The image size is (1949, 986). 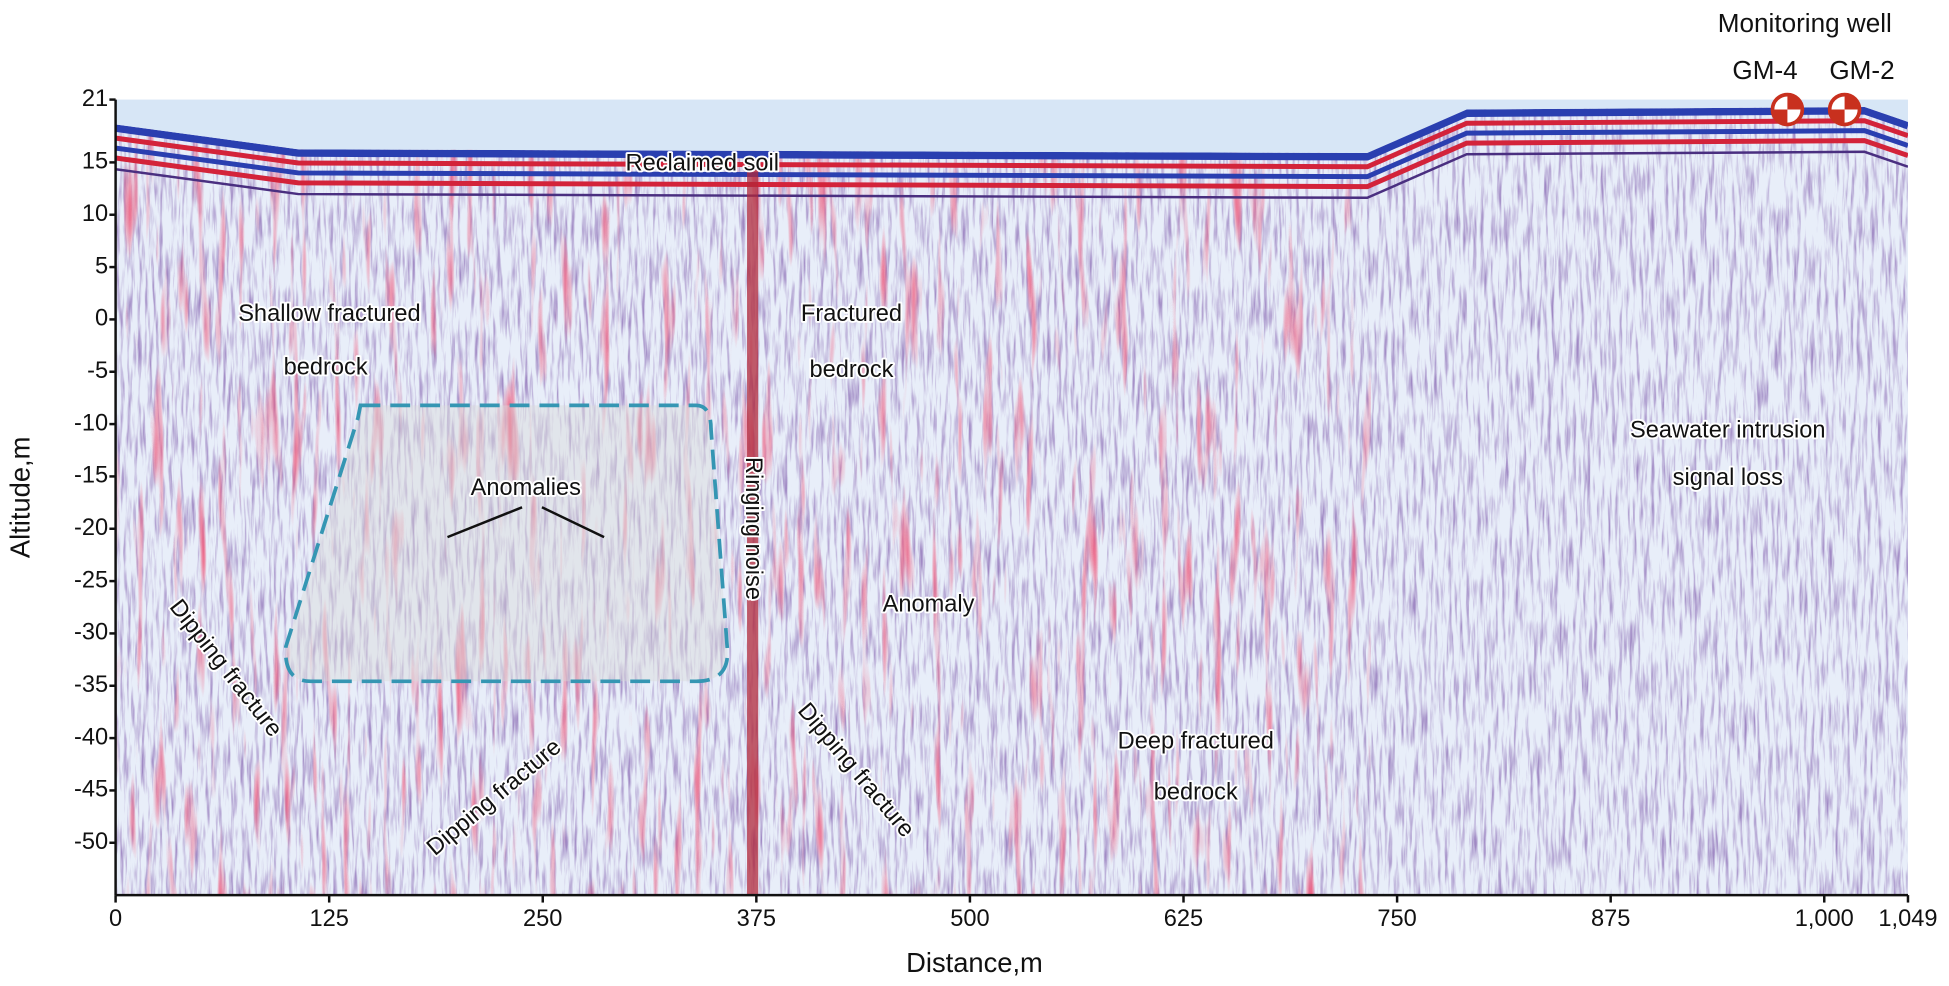 What do you see at coordinates (1764, 70) in the screenshot?
I see `well-label: GM-4` at bounding box center [1764, 70].